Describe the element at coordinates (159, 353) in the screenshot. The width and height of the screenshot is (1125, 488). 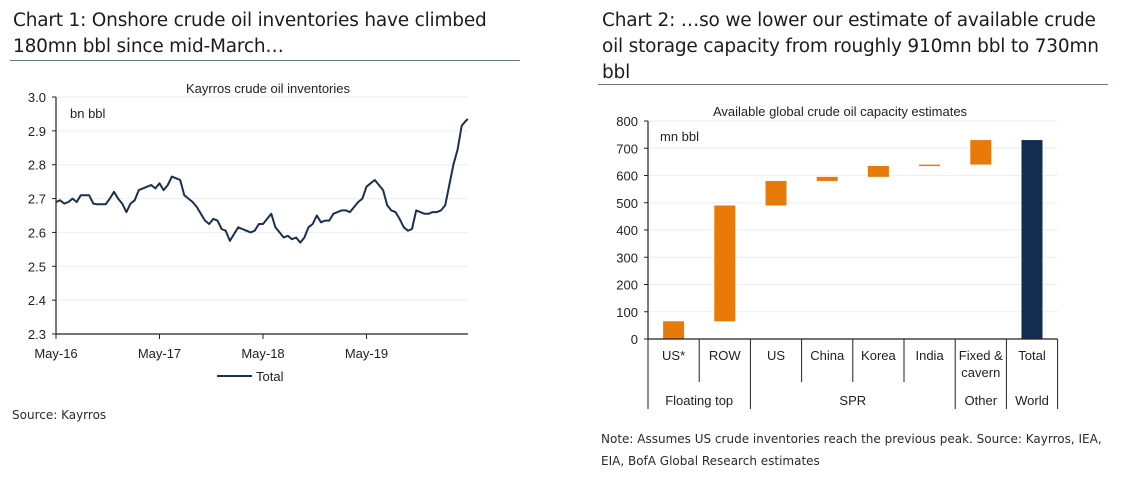
I see `x-tick-label: May-17` at that location.